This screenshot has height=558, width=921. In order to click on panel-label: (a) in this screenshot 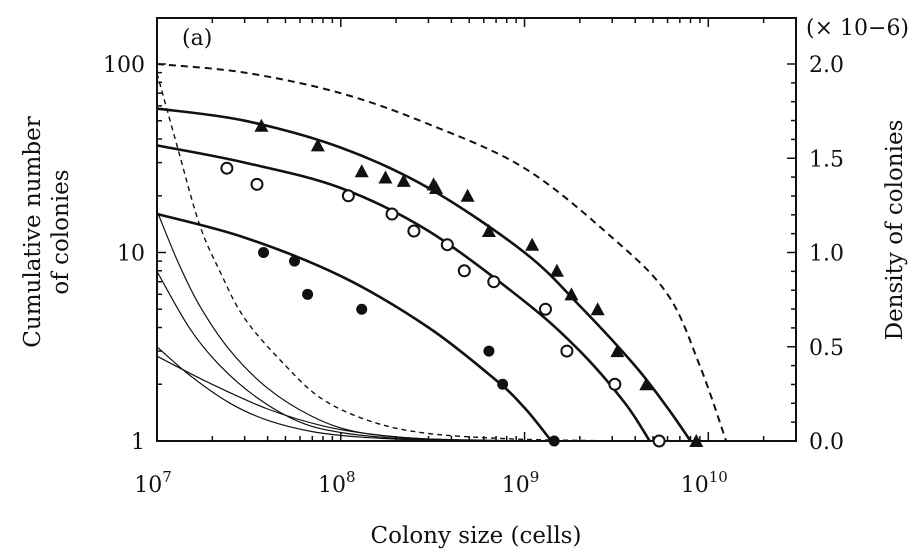, I will do `click(197, 38)`.